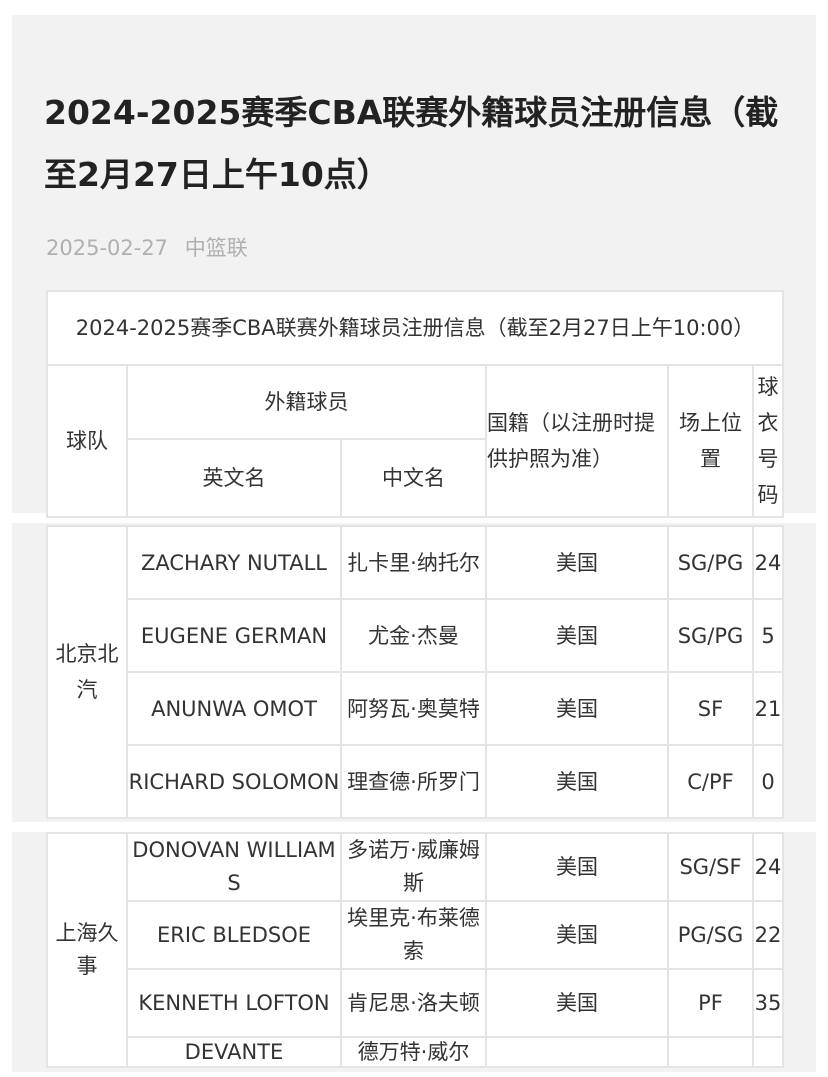 The width and height of the screenshot is (828, 1077). I want to click on english-name-cell: RICHARD SOLOMON, so click(234, 781).